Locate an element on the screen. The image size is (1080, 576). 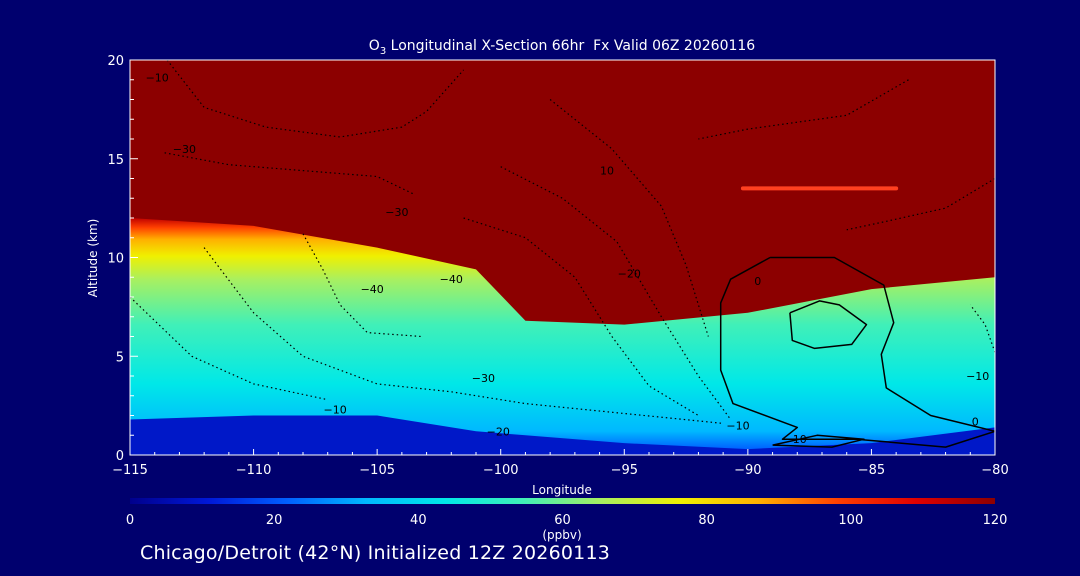
y-tick-label: 20 is located at coordinates (115, 61).